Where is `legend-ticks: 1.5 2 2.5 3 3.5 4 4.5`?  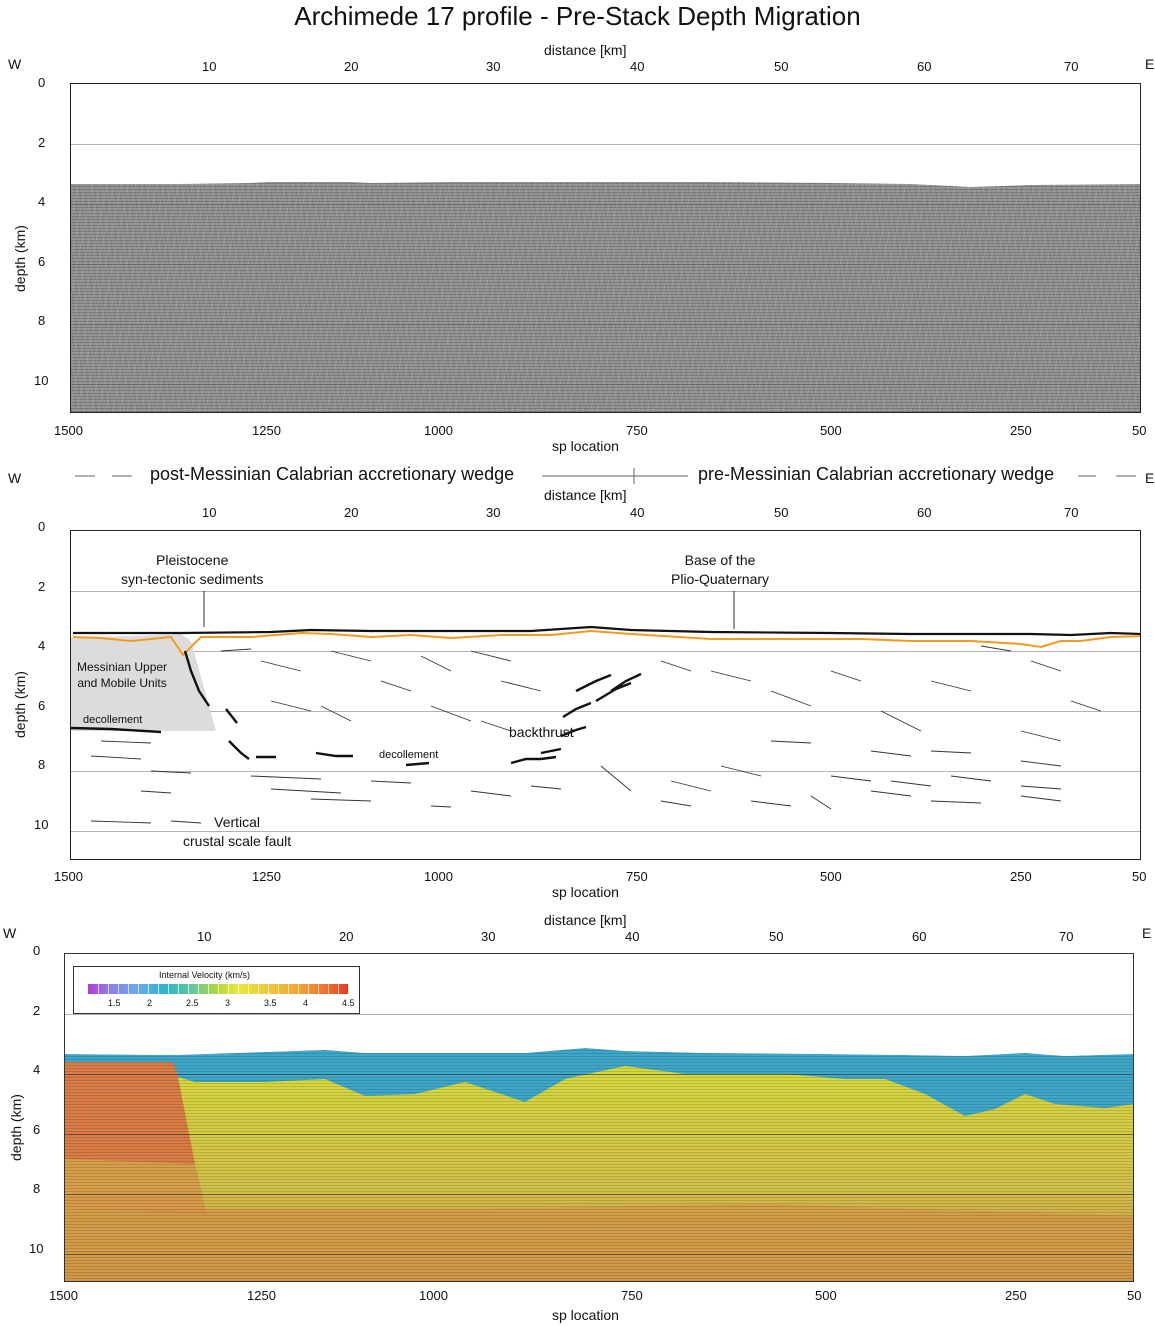
legend-ticks: 1.5 2 2.5 3 3.5 4 4.5 is located at coordinates (216, 1004).